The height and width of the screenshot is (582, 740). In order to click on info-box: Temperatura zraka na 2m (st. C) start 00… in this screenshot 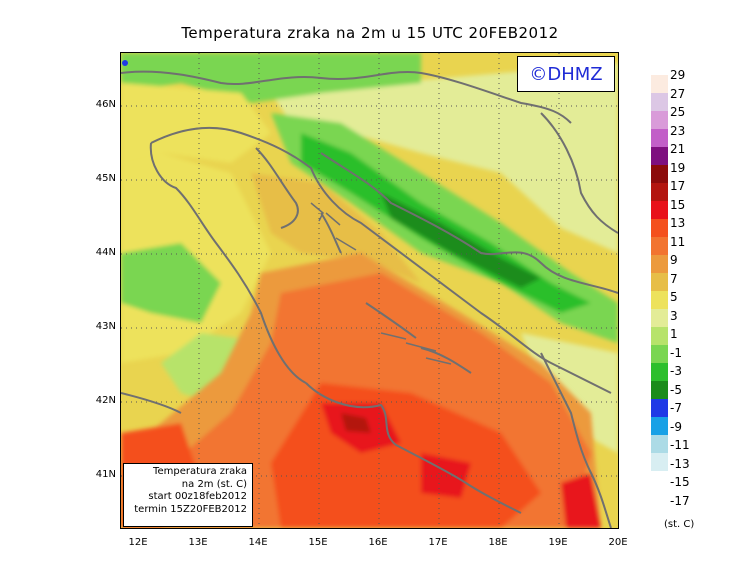, I will do `click(188, 495)`.